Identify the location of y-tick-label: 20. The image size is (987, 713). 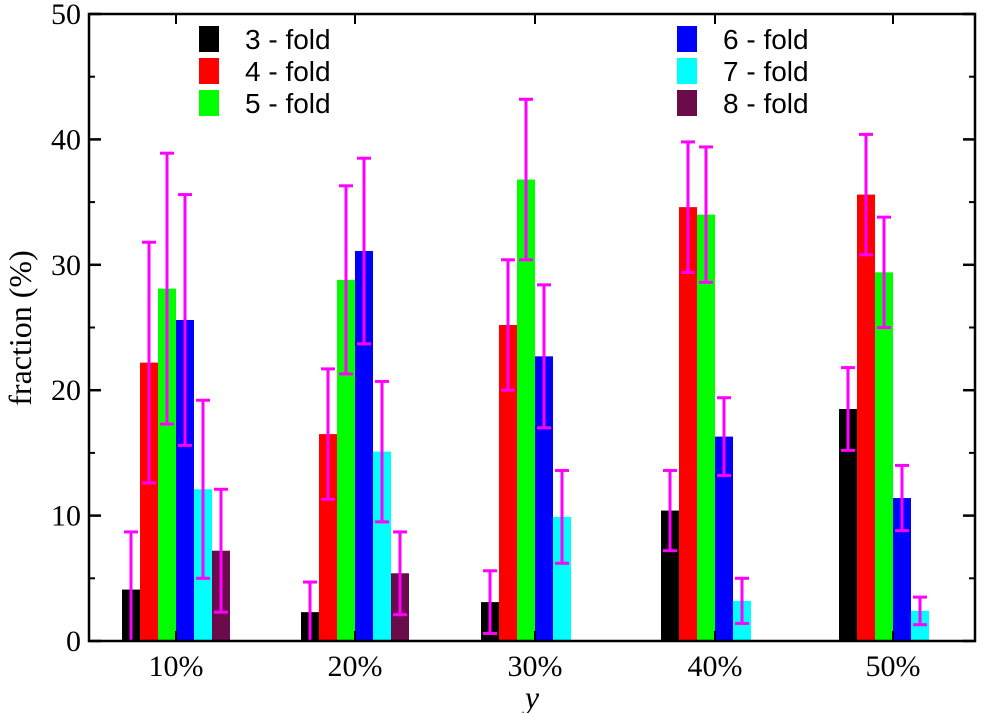
(66, 390).